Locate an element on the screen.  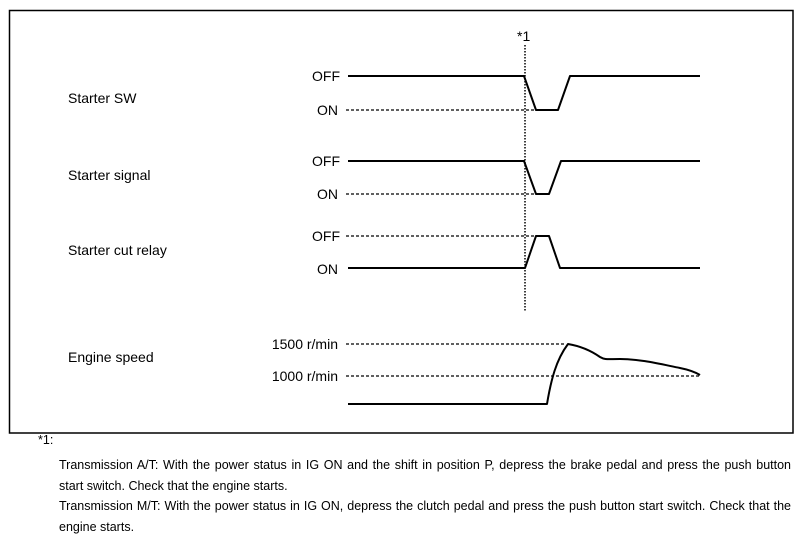
signal-name-engine-speed: Engine speed is located at coordinates (111, 357).